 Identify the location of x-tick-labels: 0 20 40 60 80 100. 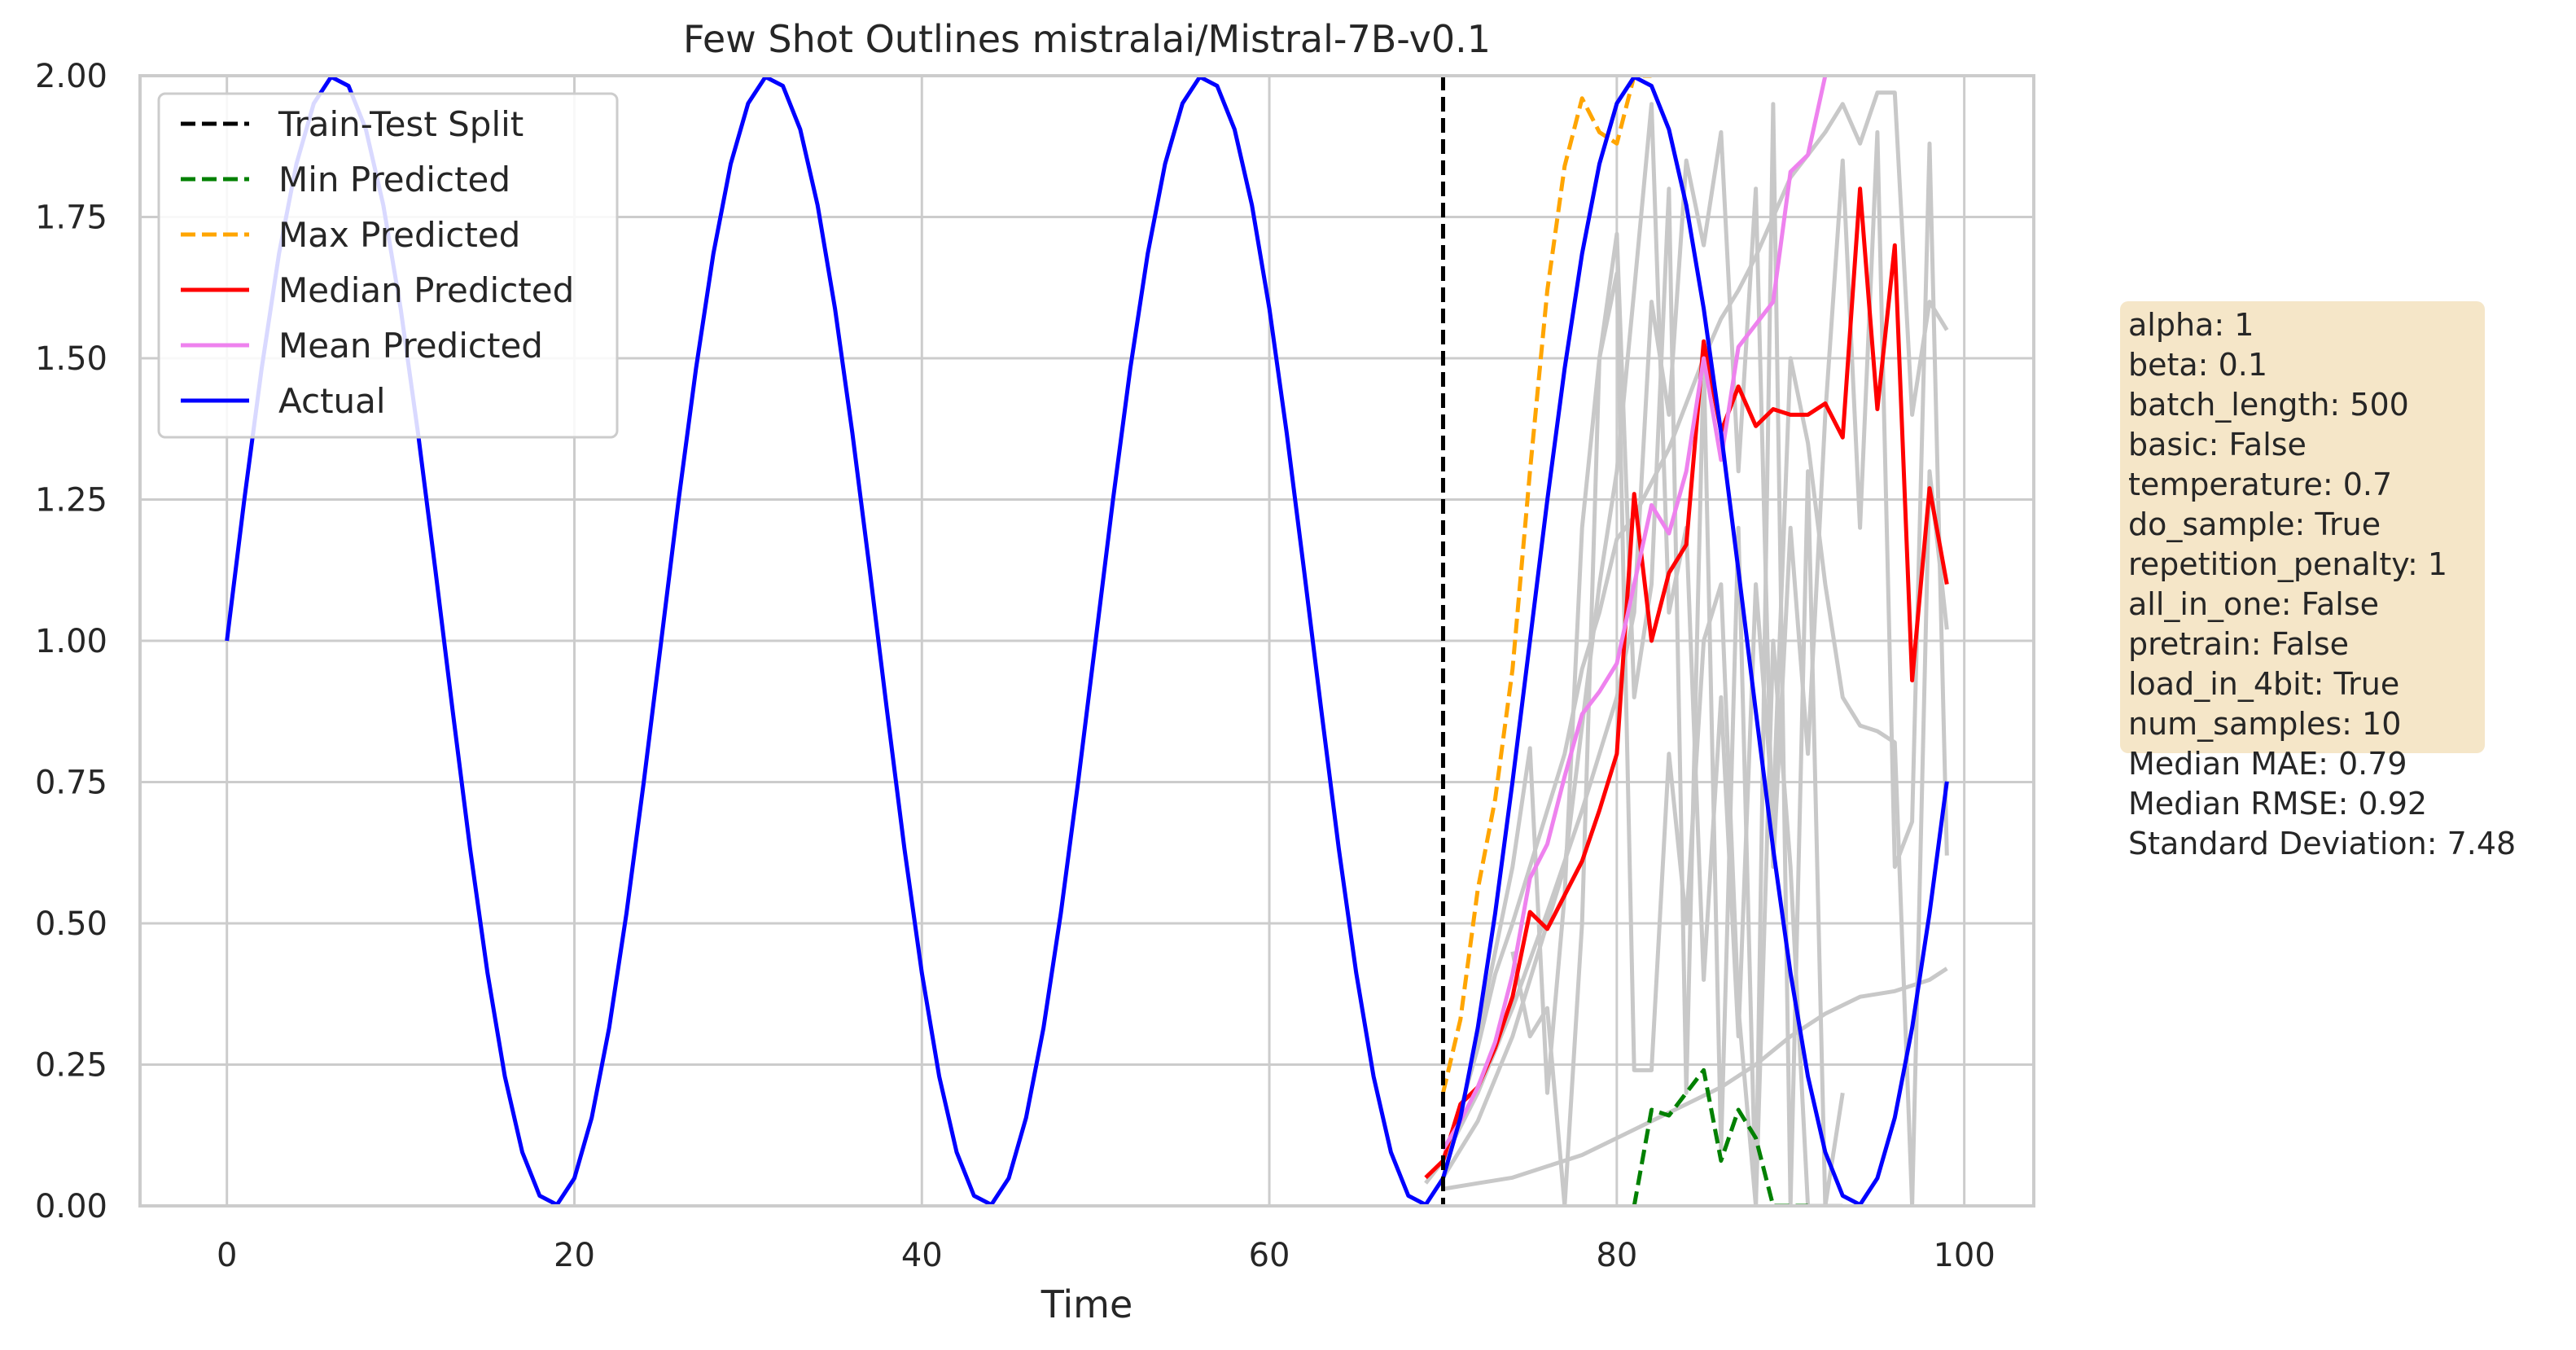
(1106, 1255).